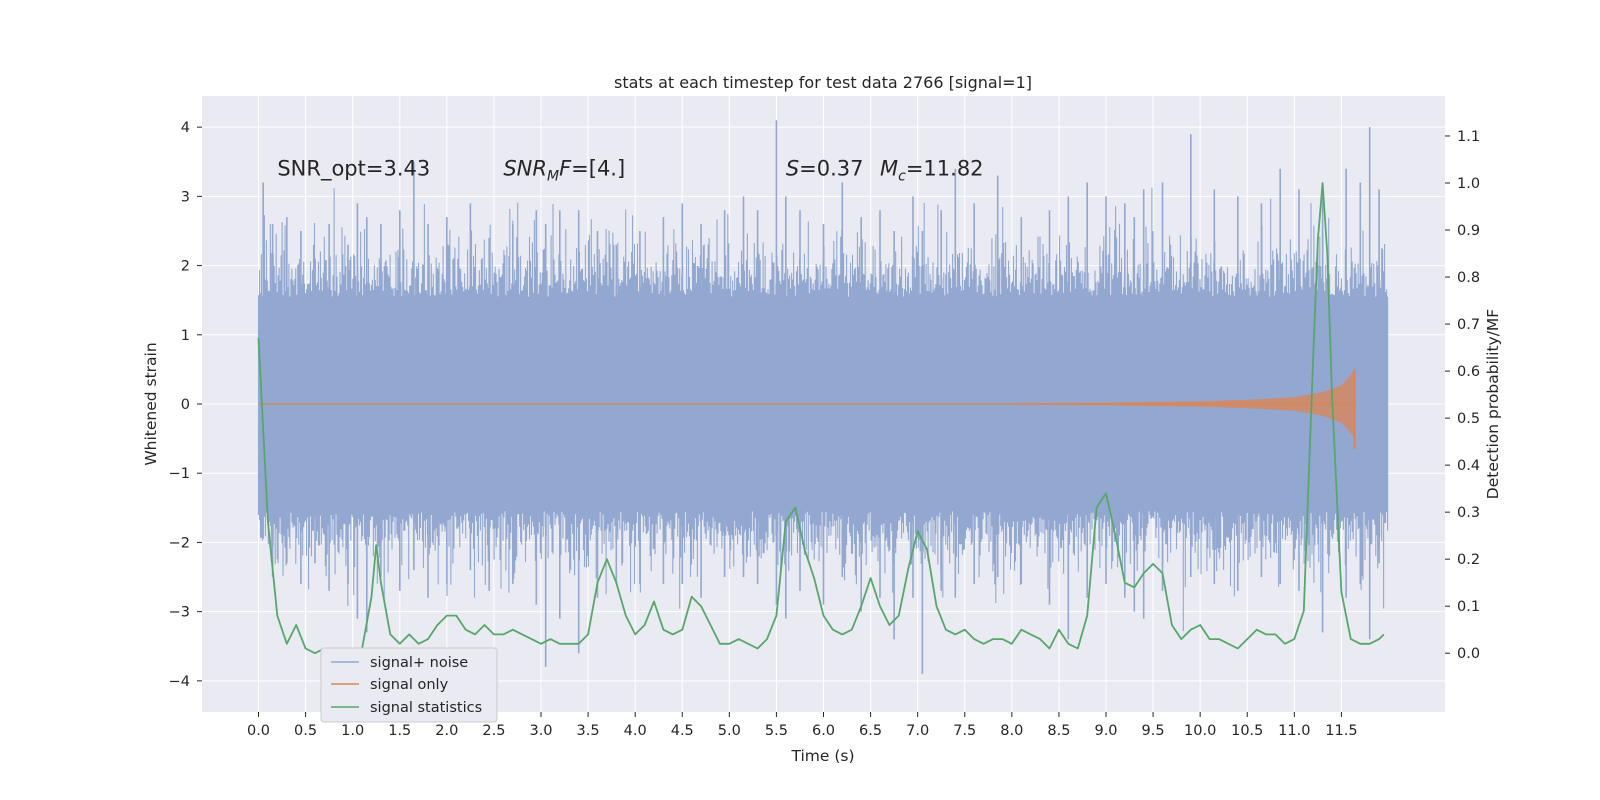  I want to click on y2-tick-label-1: 1.0, so click(1468, 184).